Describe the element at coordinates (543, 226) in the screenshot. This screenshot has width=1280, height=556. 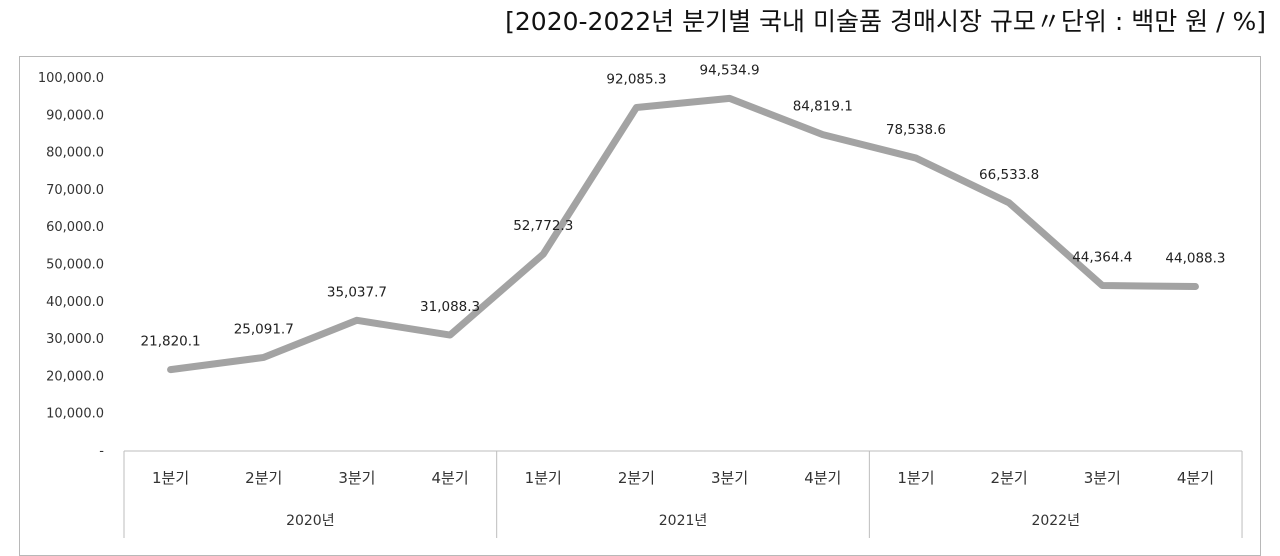
I see `data-label: 52,772.3` at that location.